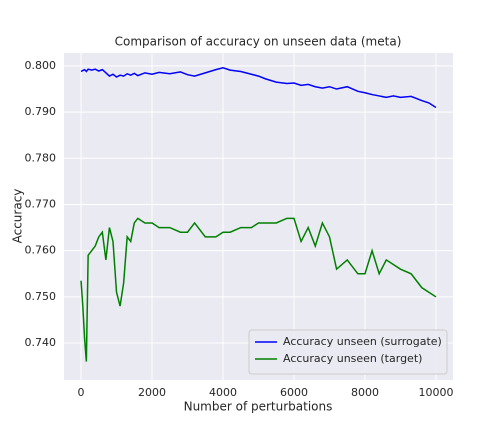 This screenshot has width=504, height=432. What do you see at coordinates (435, 392) in the screenshot?
I see `x-tick-label: 10000` at bounding box center [435, 392].